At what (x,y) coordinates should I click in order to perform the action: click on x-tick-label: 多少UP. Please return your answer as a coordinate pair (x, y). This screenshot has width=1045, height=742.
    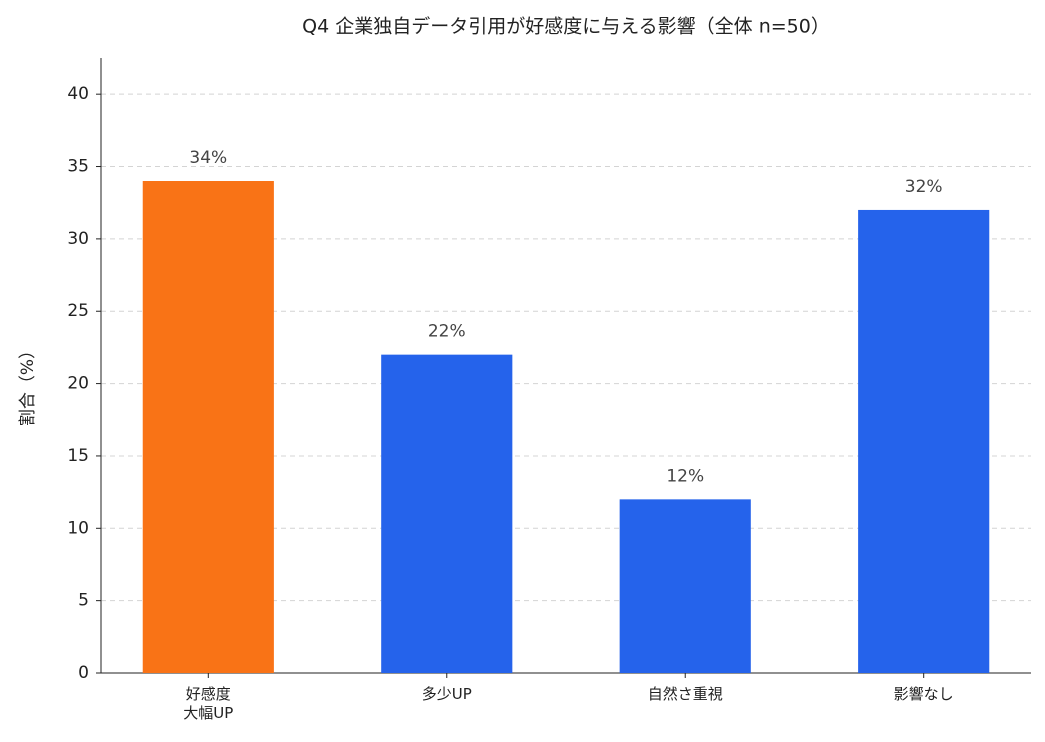
    Looking at the image, I should click on (446, 694).